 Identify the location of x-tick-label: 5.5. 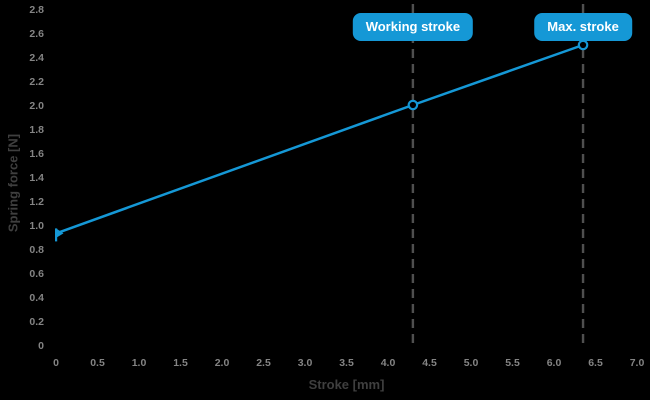
(512, 363).